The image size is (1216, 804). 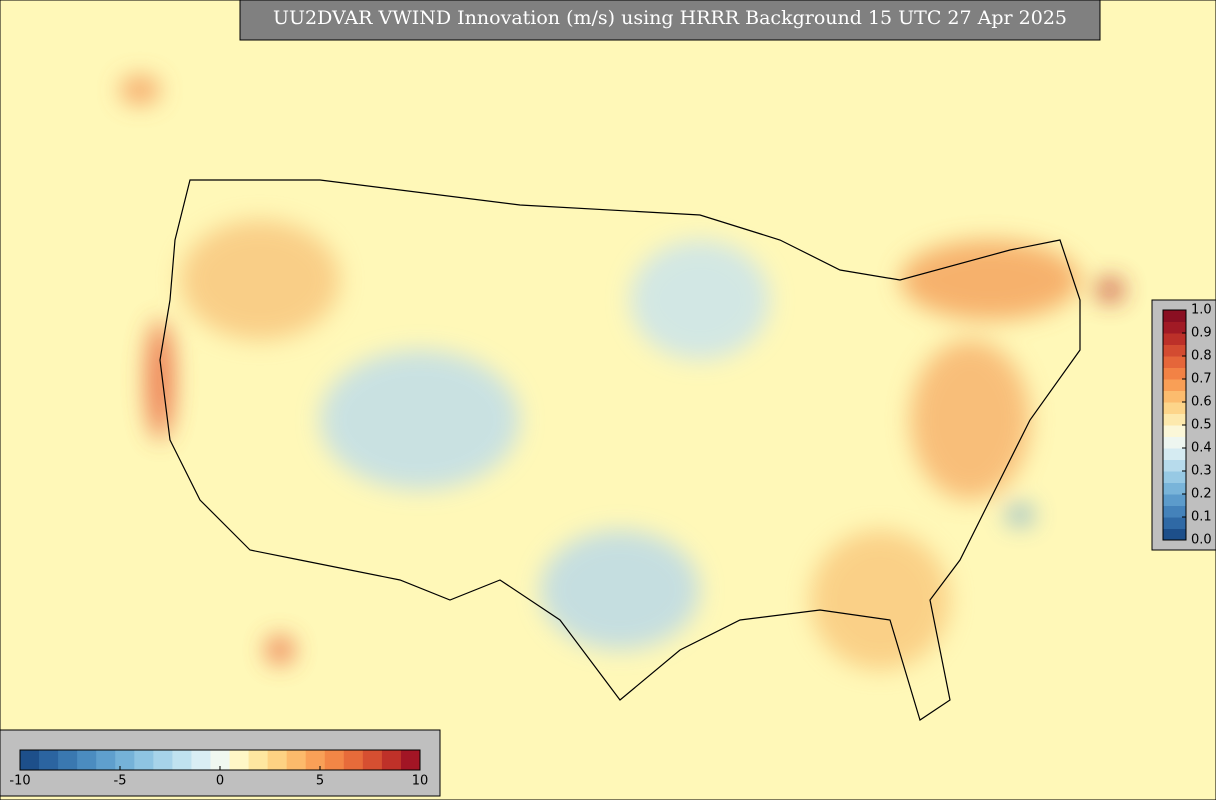 I want to click on colorbar-tick-label: 0.0, so click(x=1201, y=540).